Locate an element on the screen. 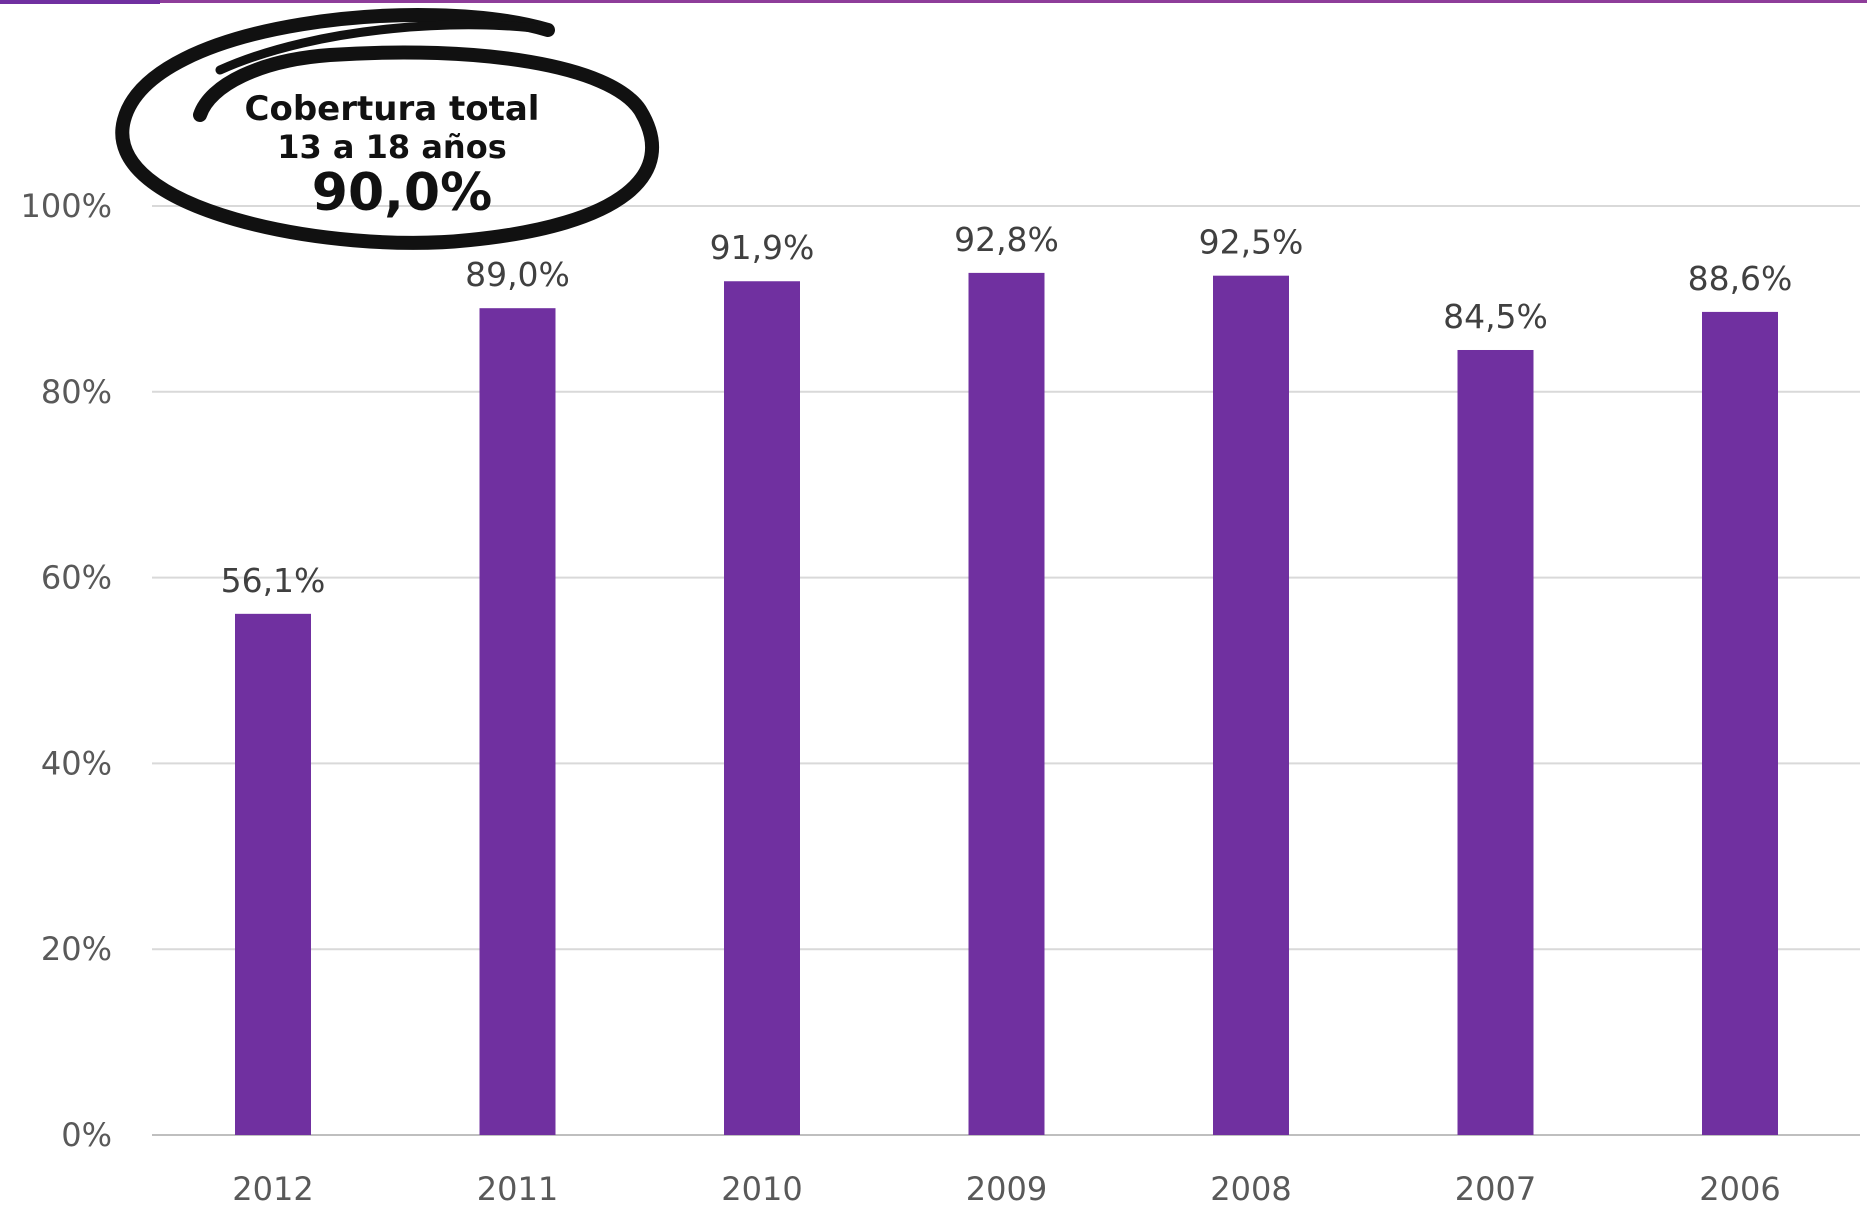  annotation-value: 90,0% is located at coordinates (402, 193).